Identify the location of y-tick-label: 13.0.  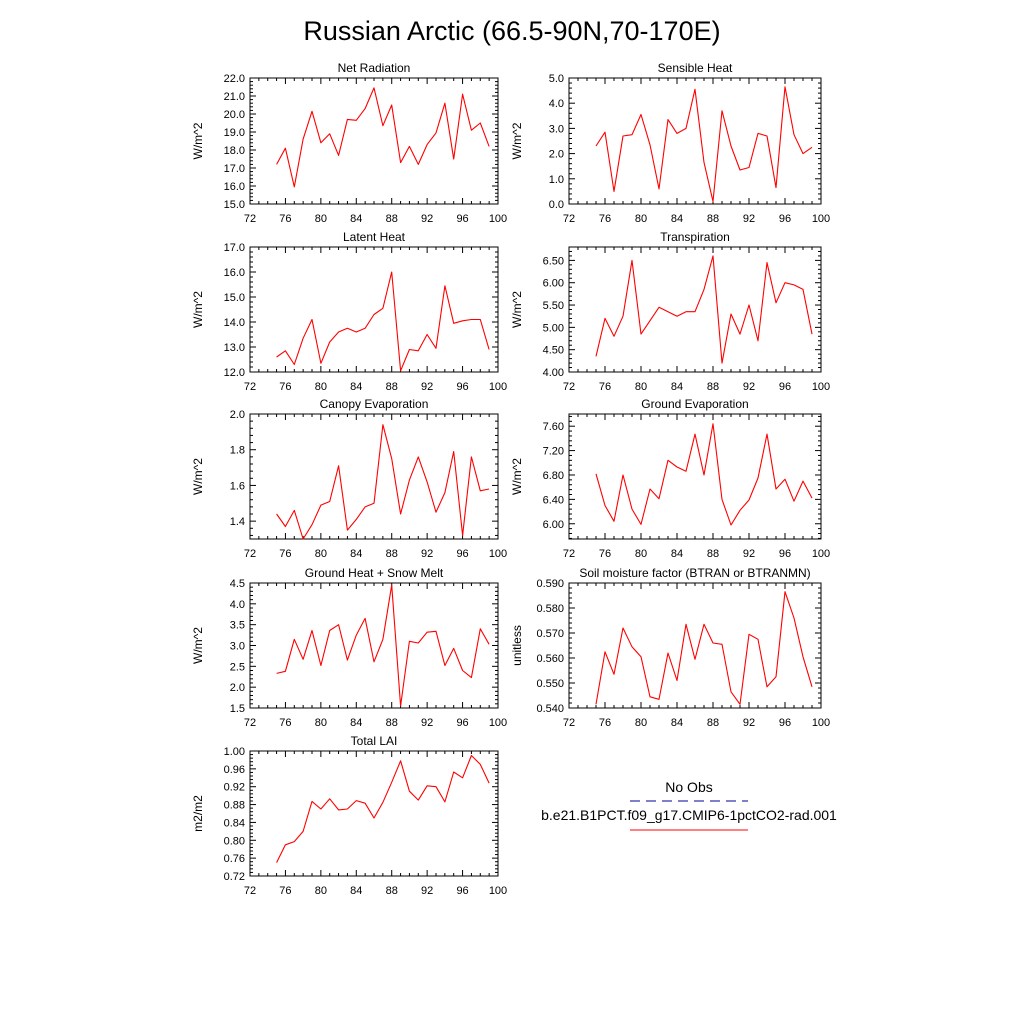
(234, 348).